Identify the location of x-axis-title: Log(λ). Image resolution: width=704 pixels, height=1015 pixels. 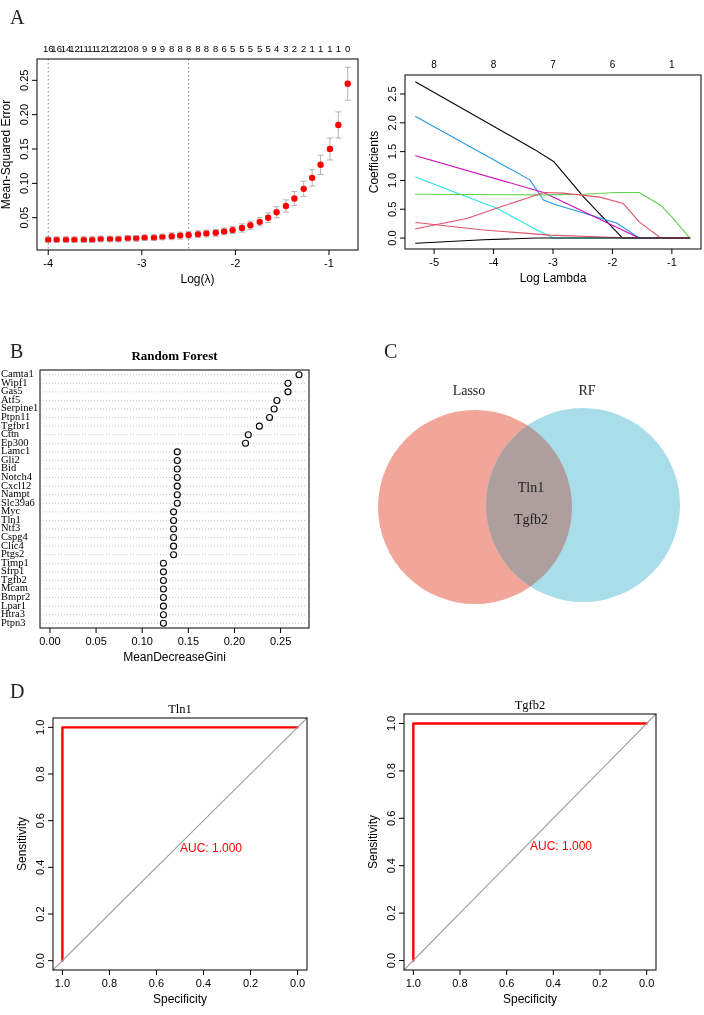
(197, 279).